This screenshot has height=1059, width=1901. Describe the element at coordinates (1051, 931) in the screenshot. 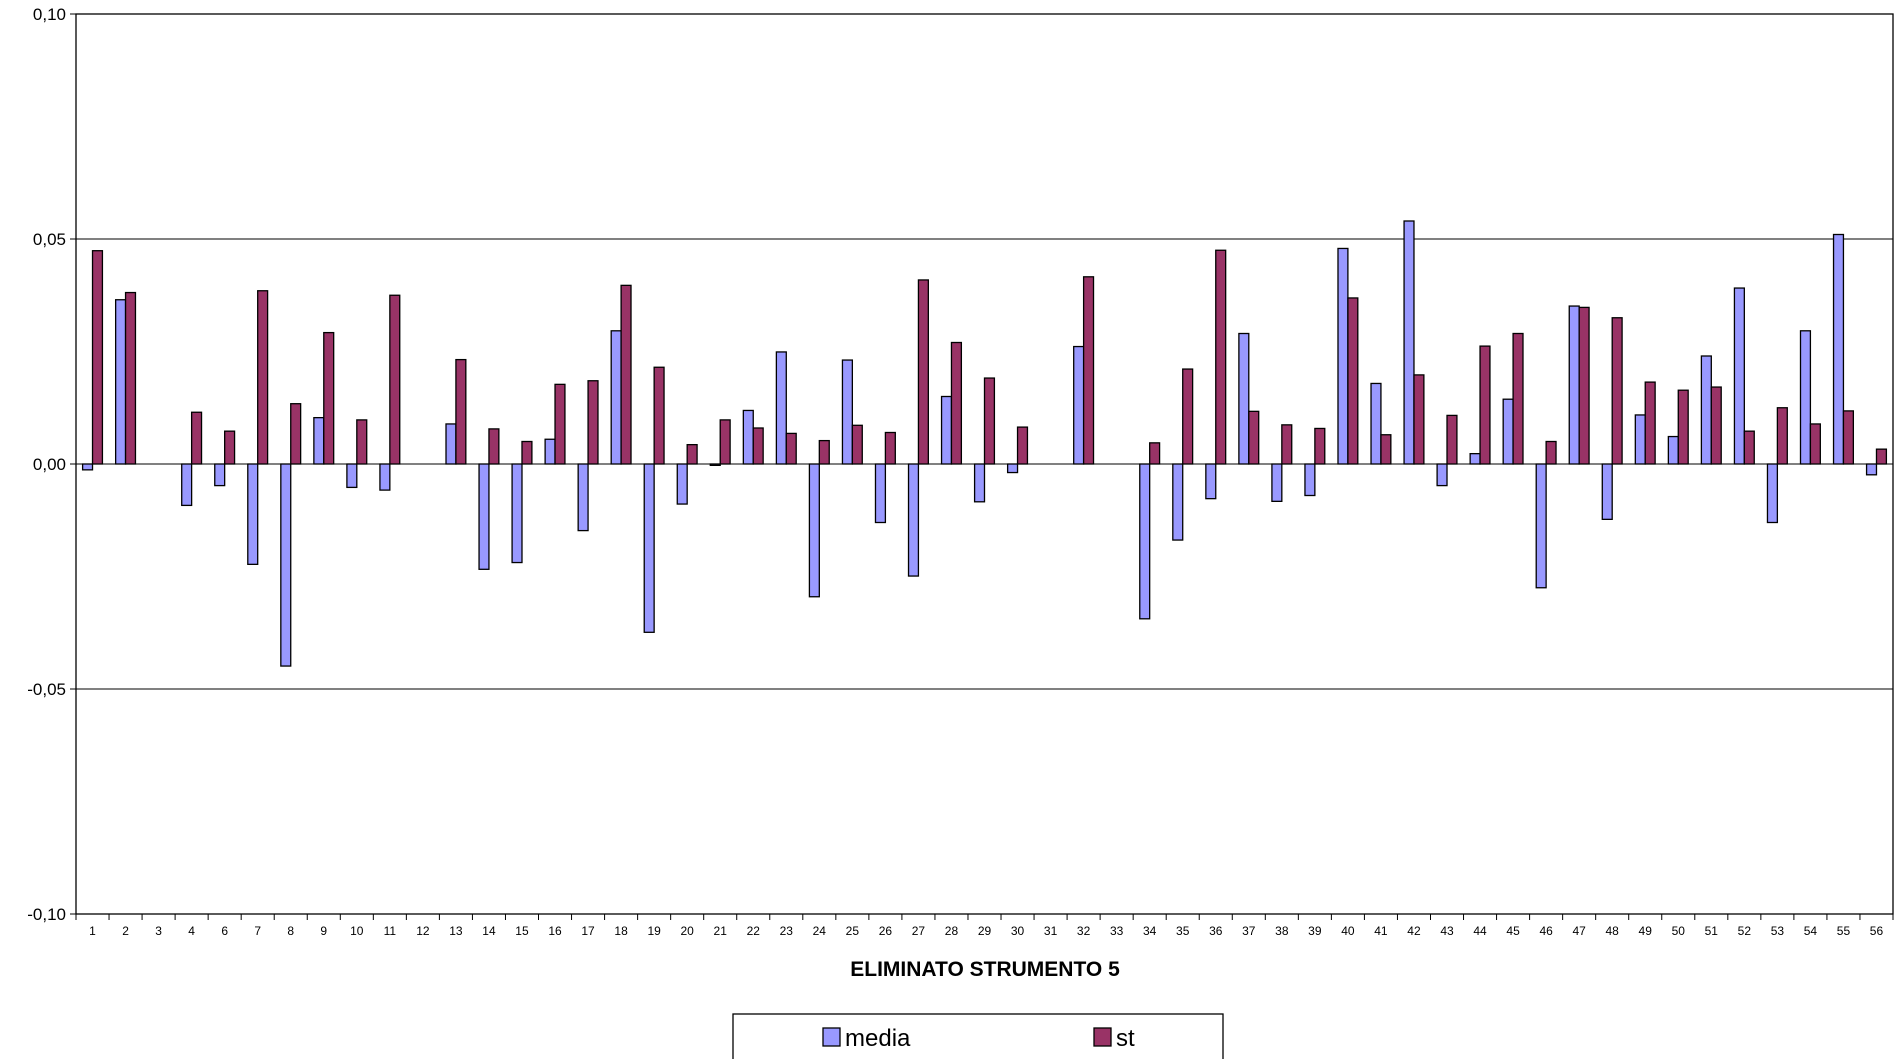

I see `x-tick-label: 31` at that location.